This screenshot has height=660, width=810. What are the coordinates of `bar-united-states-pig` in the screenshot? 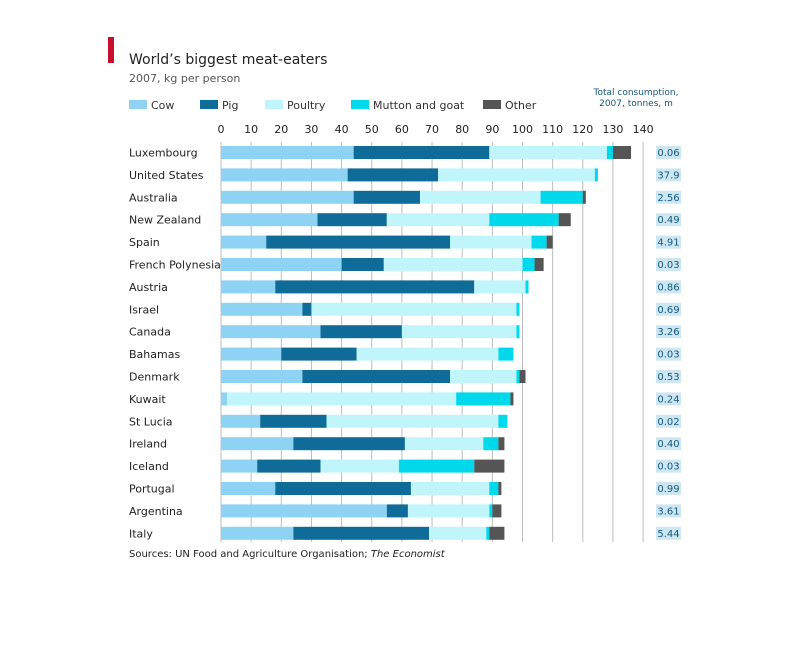 It's located at (393, 175).